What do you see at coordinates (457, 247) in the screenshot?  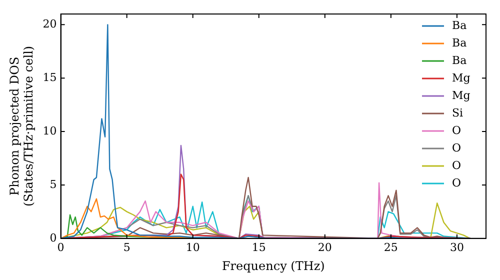 I see `x-tick-label: 30` at bounding box center [457, 247].